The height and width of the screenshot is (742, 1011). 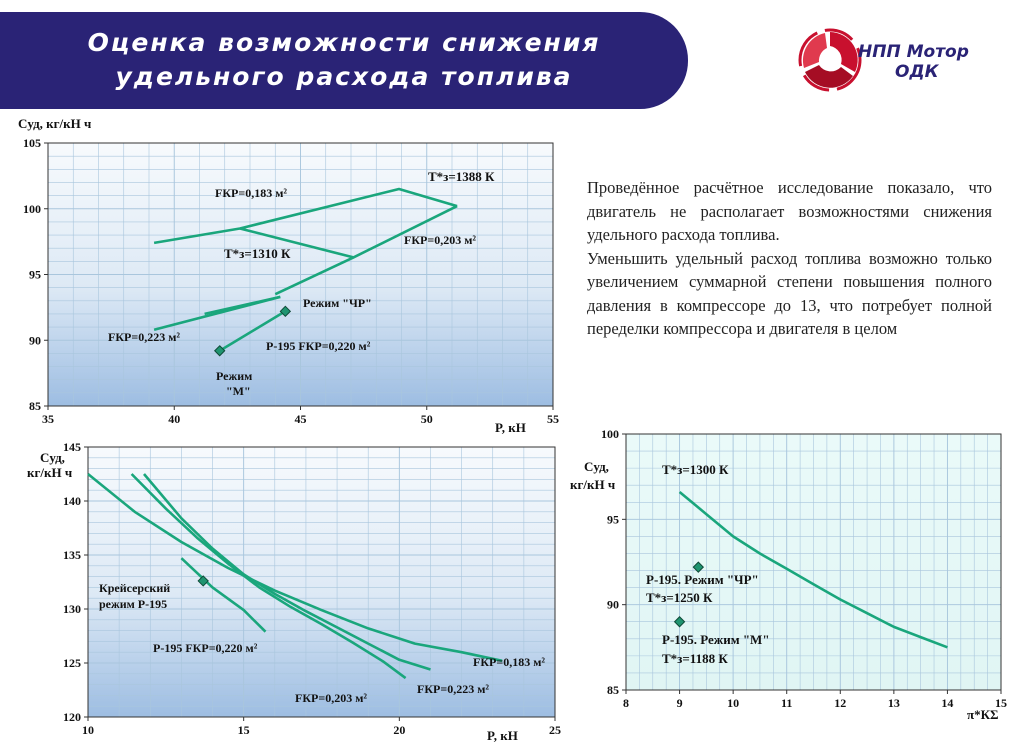 What do you see at coordinates (679, 597) in the screenshot?
I see `annotation-label: T*з=1250 К` at bounding box center [679, 597].